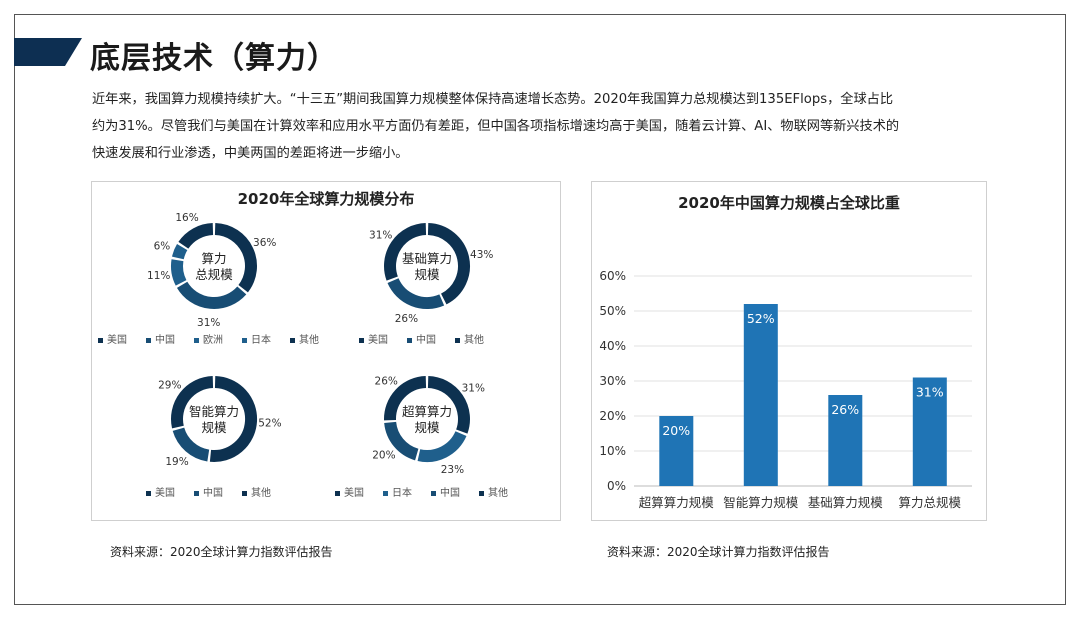 This screenshot has width=1080, height=619. What do you see at coordinates (616, 486) in the screenshot?
I see `y-tick-label: 0%` at bounding box center [616, 486].